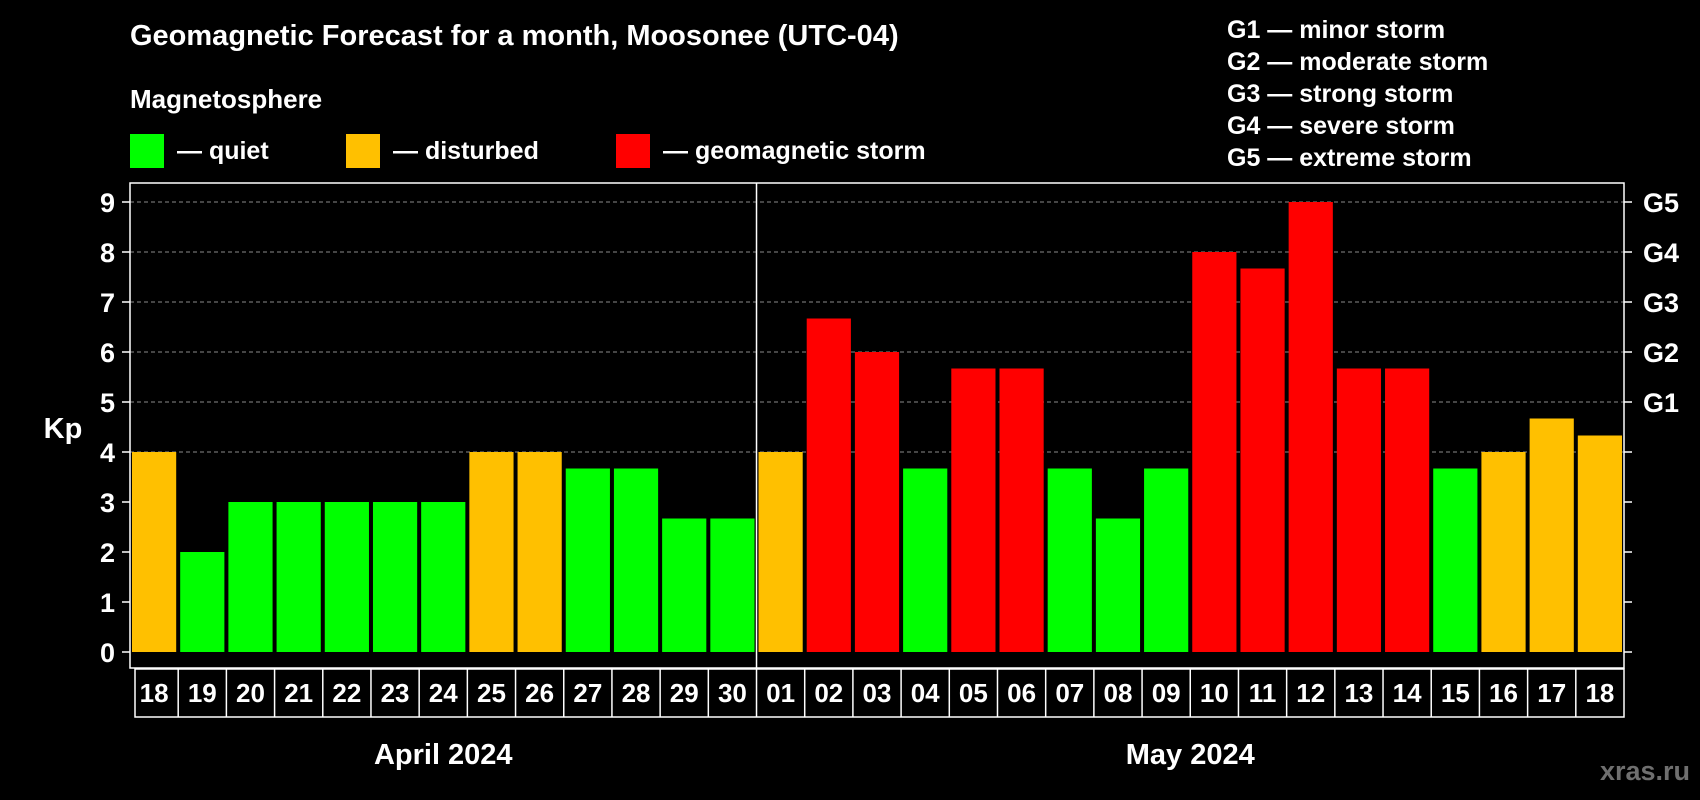 The width and height of the screenshot is (1700, 800). I want to click on storm-scale-g3: G3 — strong storm, so click(1340, 94).